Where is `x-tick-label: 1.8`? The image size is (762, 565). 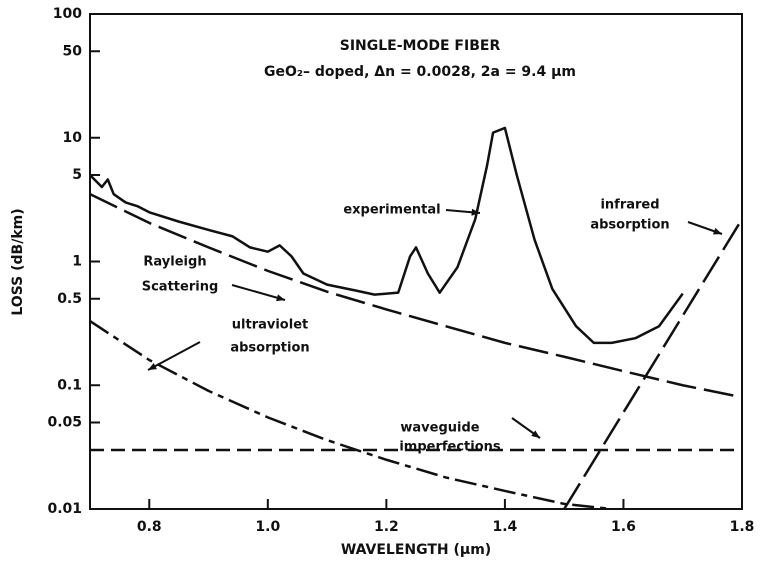 x-tick-label: 1.8 is located at coordinates (742, 527).